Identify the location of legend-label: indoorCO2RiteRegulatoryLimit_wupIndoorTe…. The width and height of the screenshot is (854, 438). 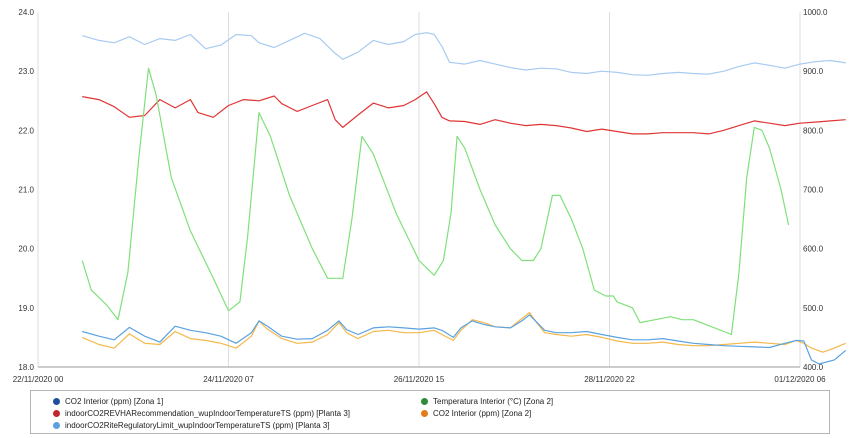
(197, 425).